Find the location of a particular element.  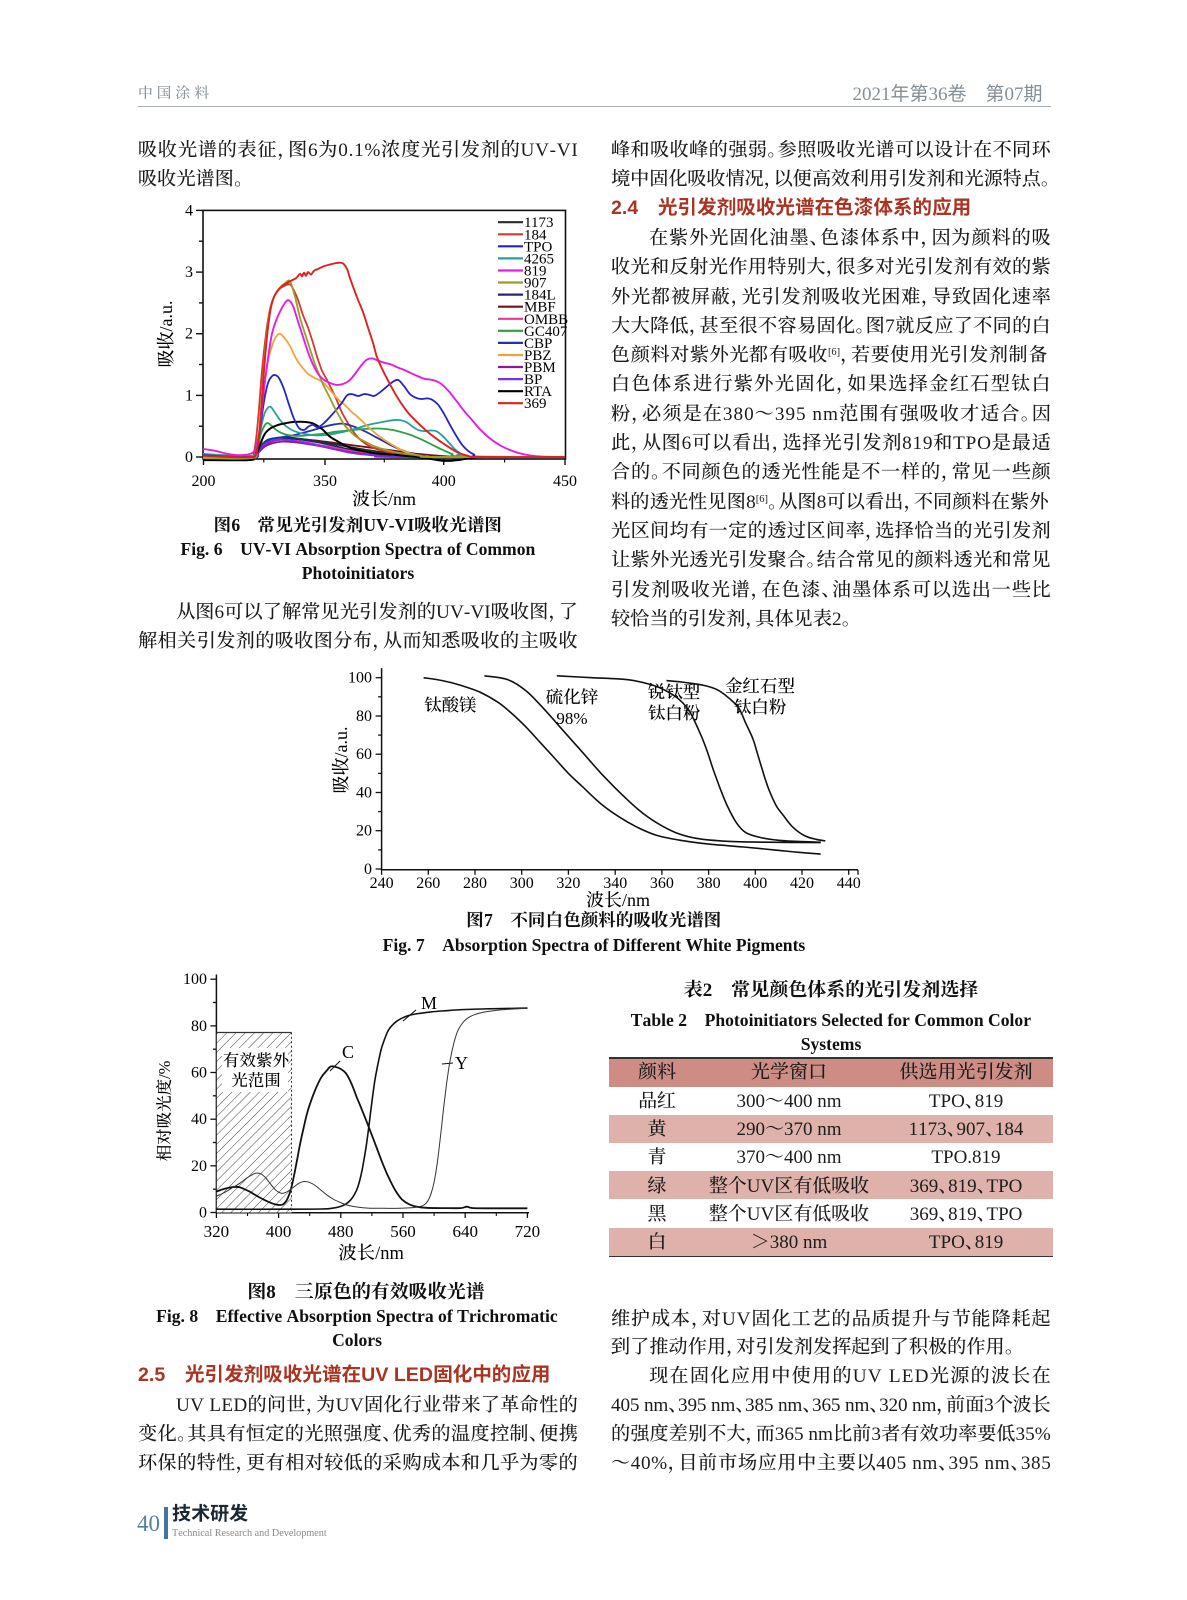

svg-text: 440 is located at coordinates (849, 883).